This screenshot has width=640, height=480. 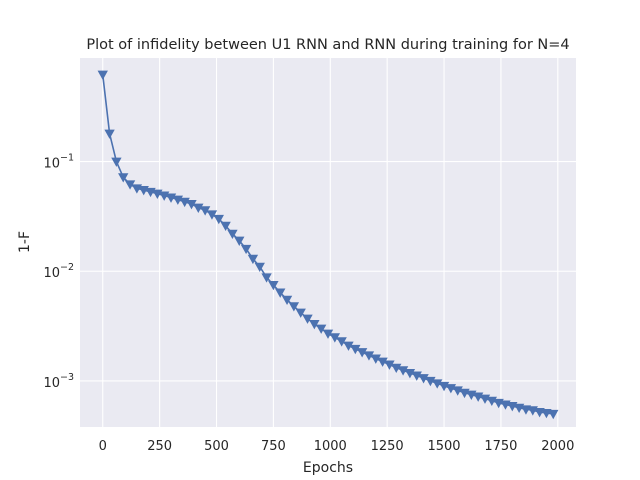 I want to click on x-tick-label: 750, so click(x=273, y=446).